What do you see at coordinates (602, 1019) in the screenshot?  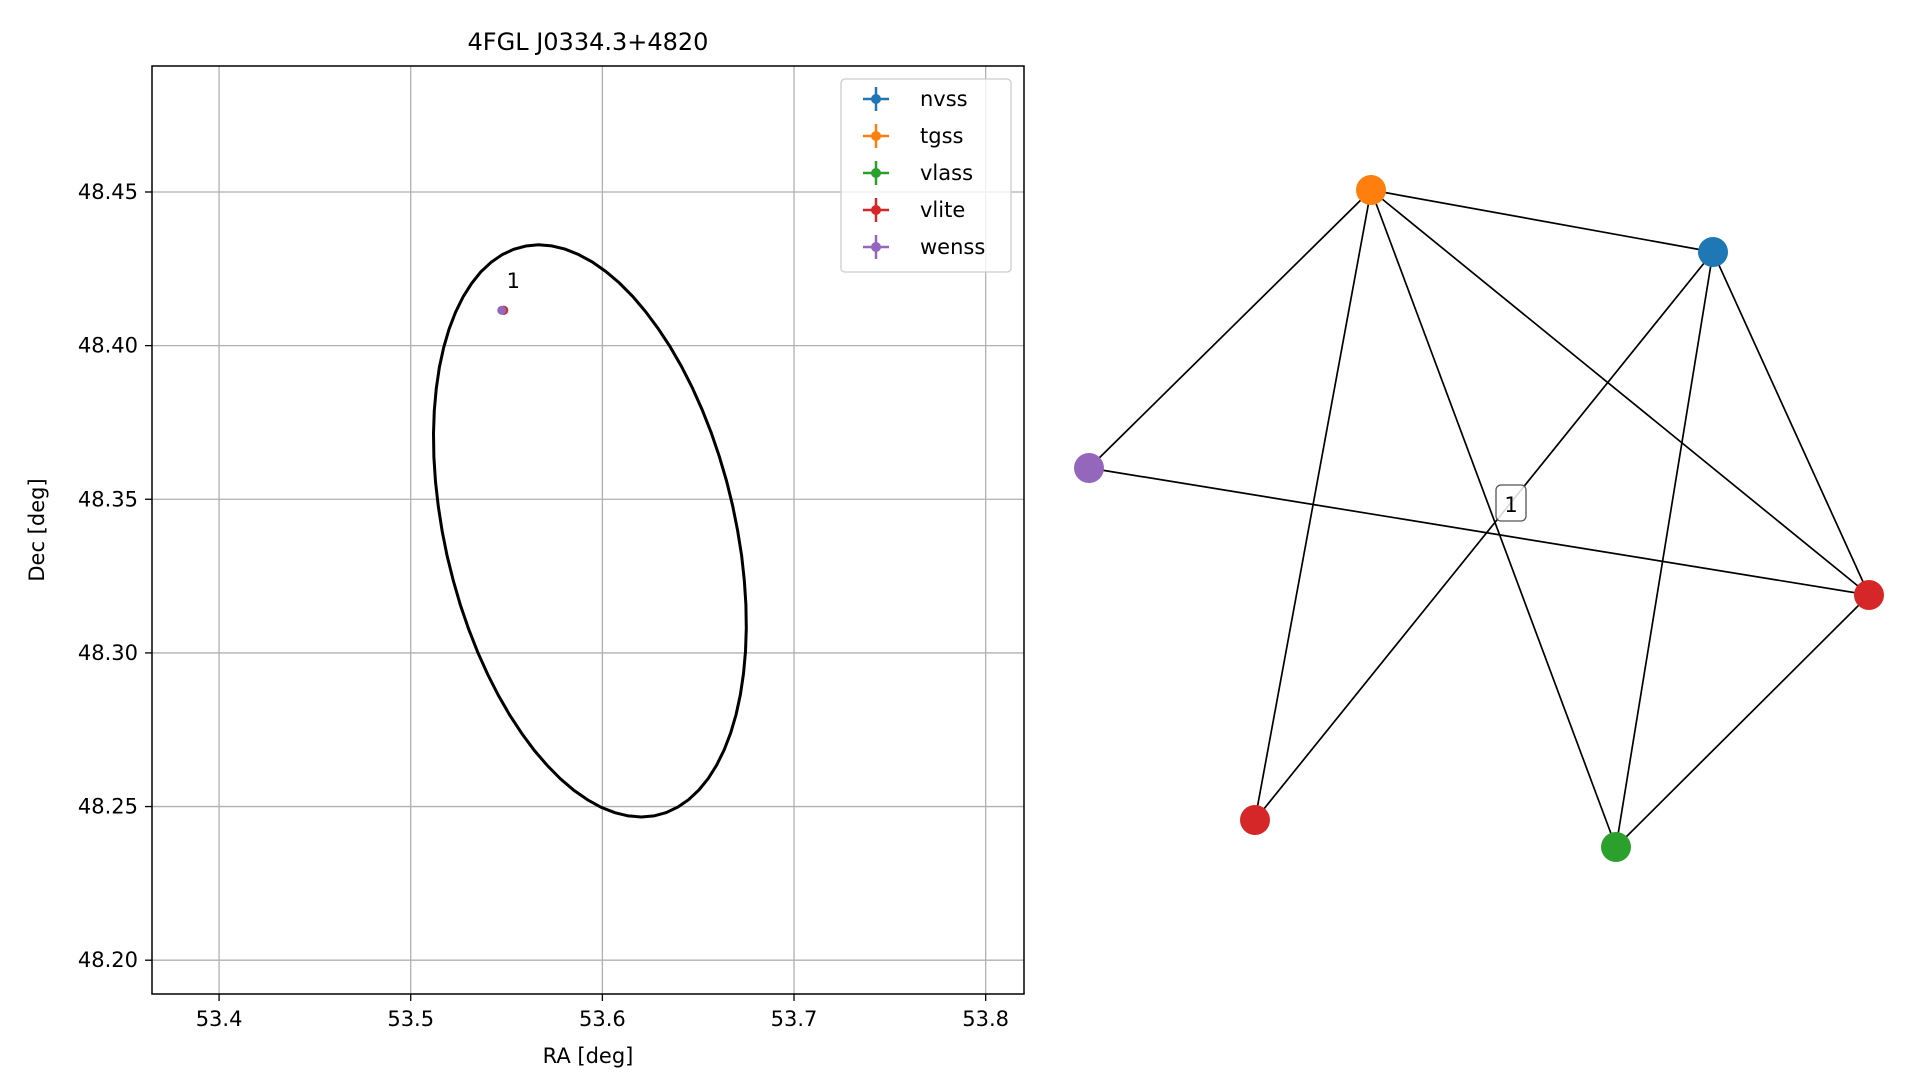 I see `x-tick-label: 53.6` at bounding box center [602, 1019].